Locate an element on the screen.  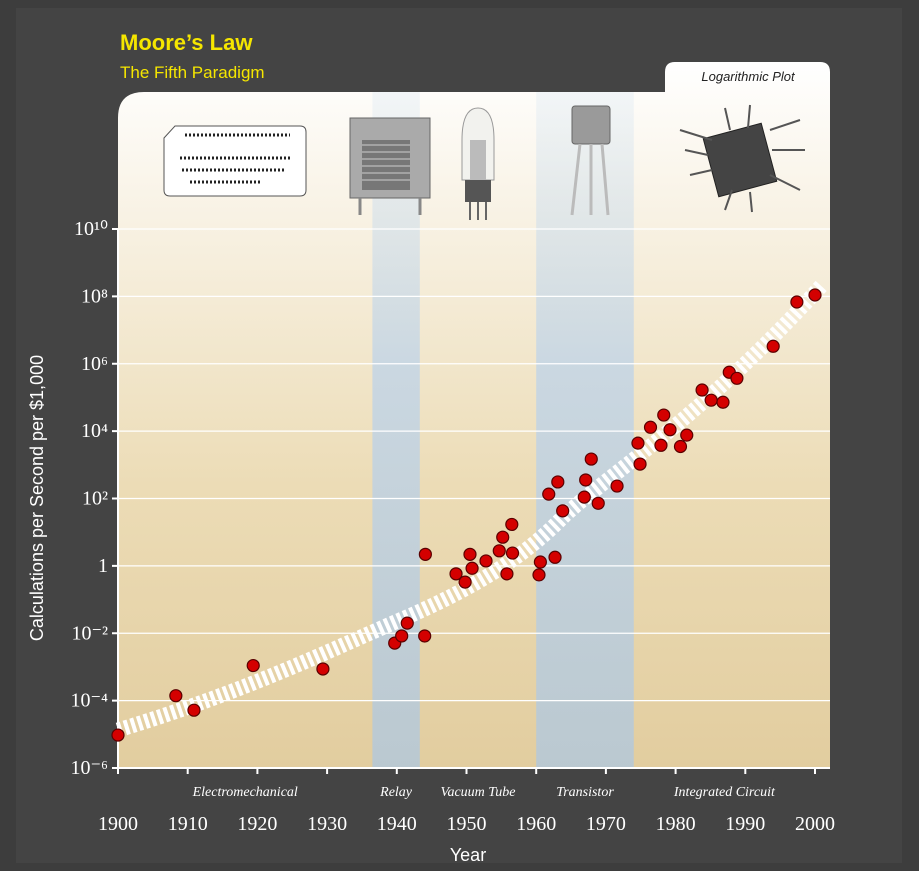
chart-subtitle: The Fifth Paradigm is located at coordinates (192, 72).